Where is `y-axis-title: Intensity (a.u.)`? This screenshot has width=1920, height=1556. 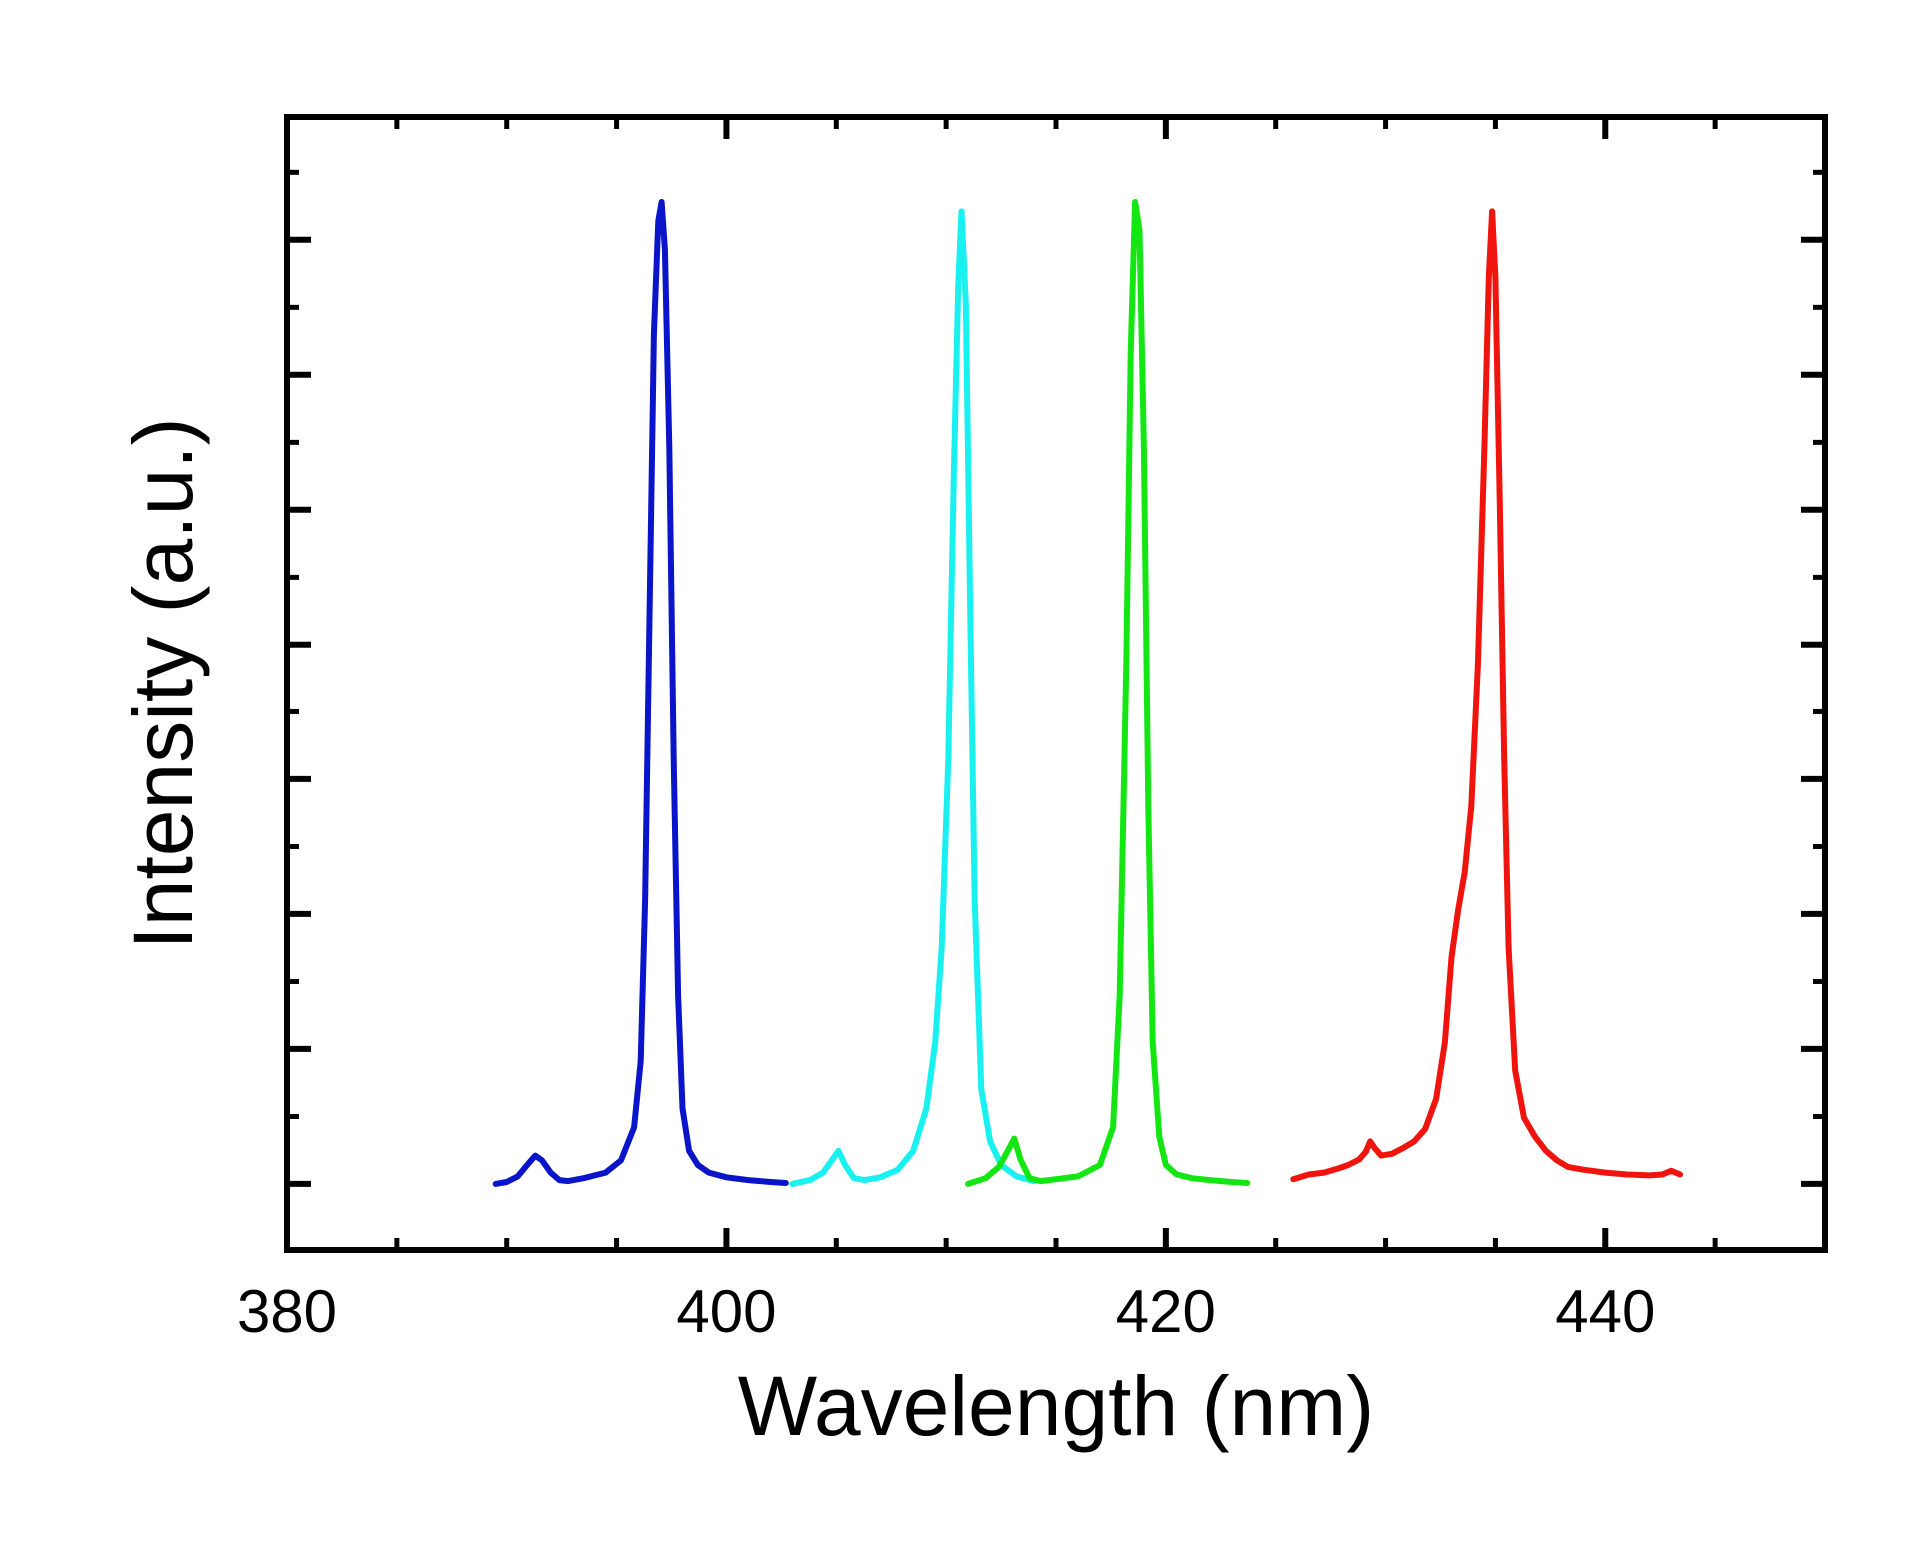 y-axis-title: Intensity (a.u.) is located at coordinates (163, 683).